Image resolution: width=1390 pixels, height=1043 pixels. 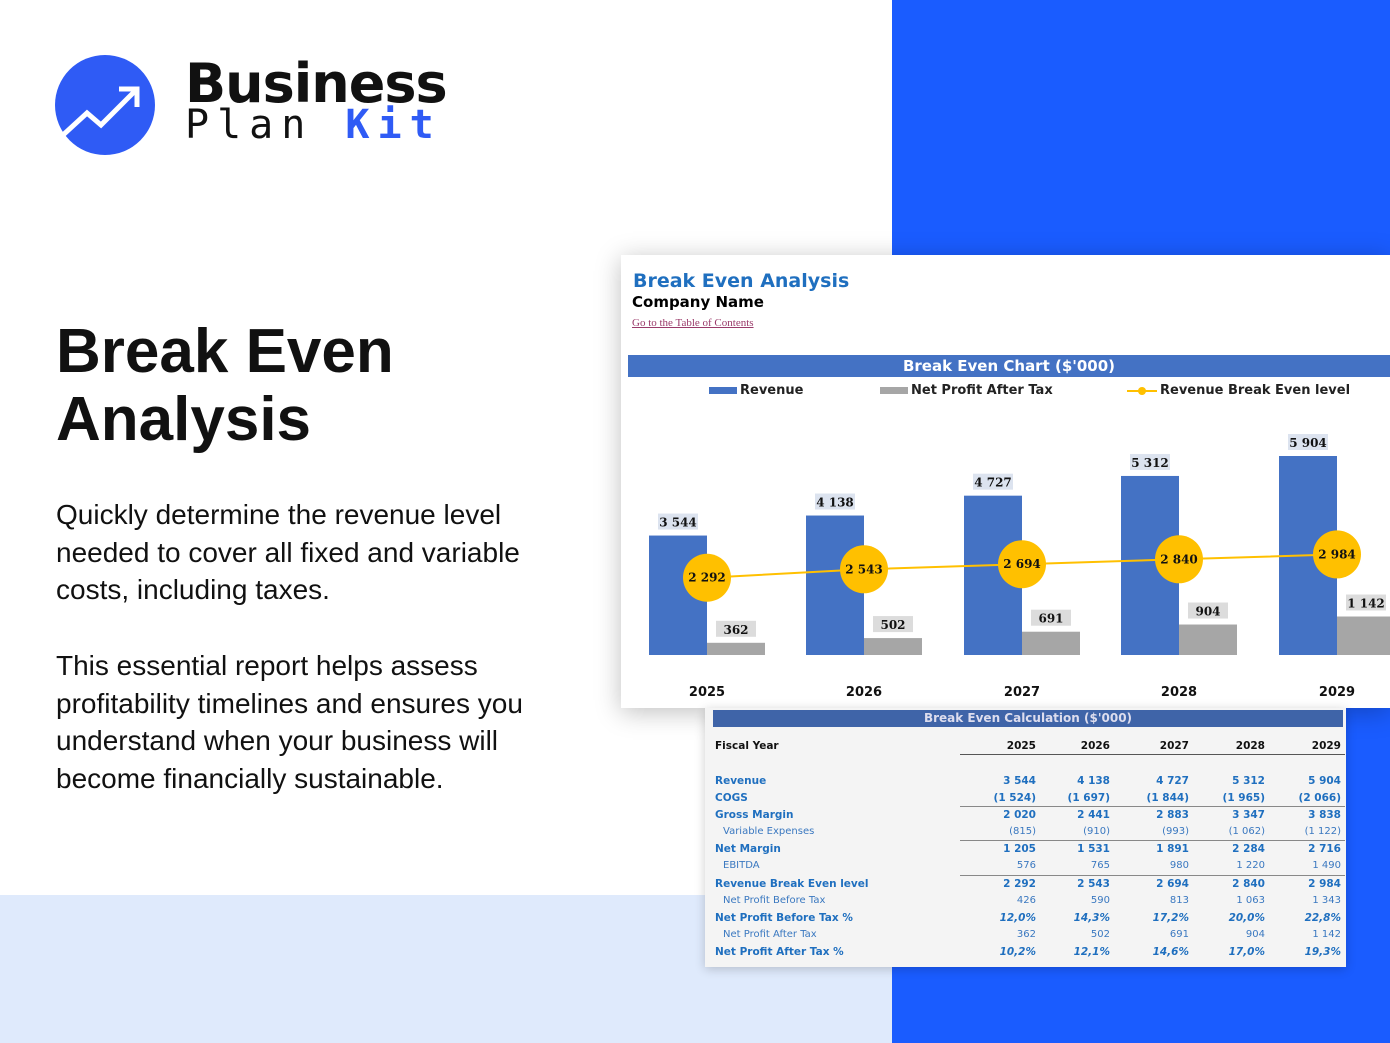 What do you see at coordinates (1172, 815) in the screenshot?
I see `table-cell: 2 883` at bounding box center [1172, 815].